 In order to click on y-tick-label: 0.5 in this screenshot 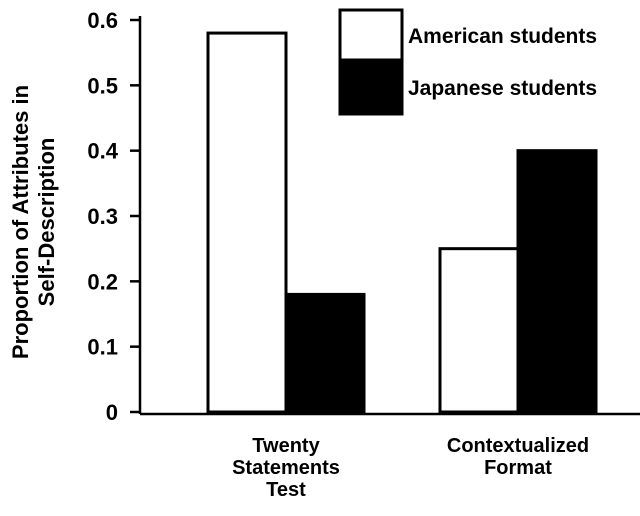, I will do `click(102, 85)`.